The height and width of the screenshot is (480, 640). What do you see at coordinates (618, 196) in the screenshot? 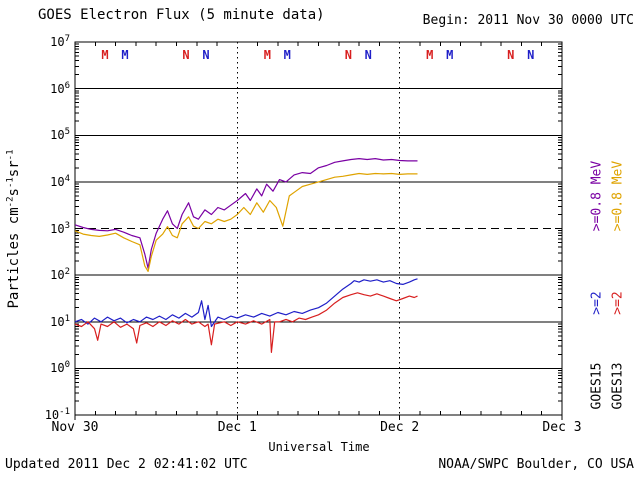
I see `legend-goes13-e08-label: >=0.8 MeV` at bounding box center [618, 196].